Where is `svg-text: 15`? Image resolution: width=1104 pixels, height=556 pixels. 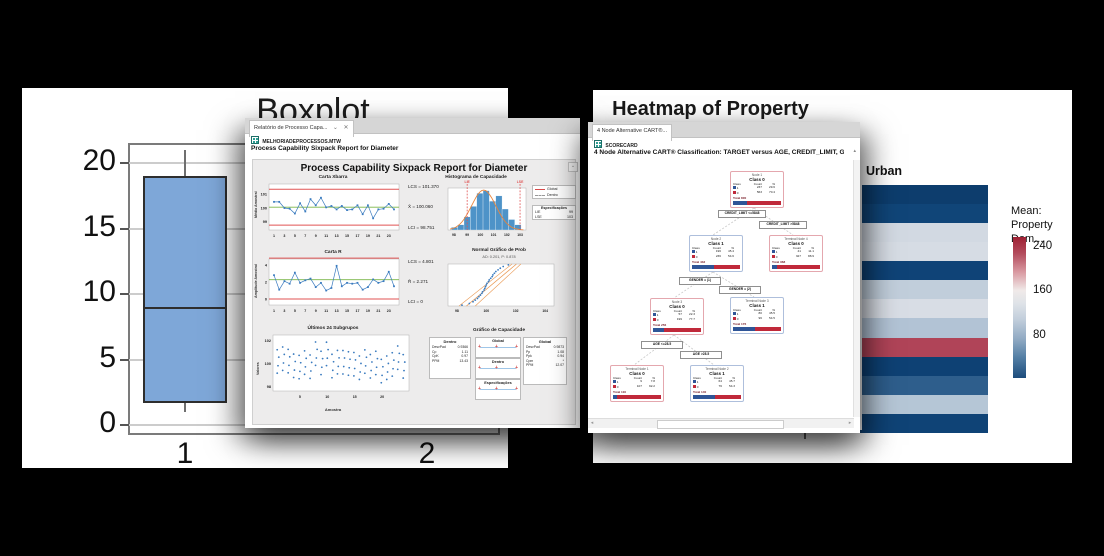
svg-text: 15 is located at coordinates (347, 311).